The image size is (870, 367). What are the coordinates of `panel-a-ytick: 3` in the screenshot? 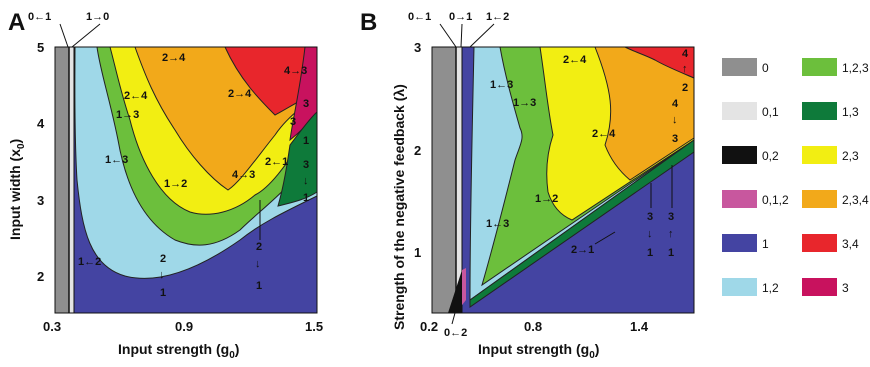 It's located at (40, 200).